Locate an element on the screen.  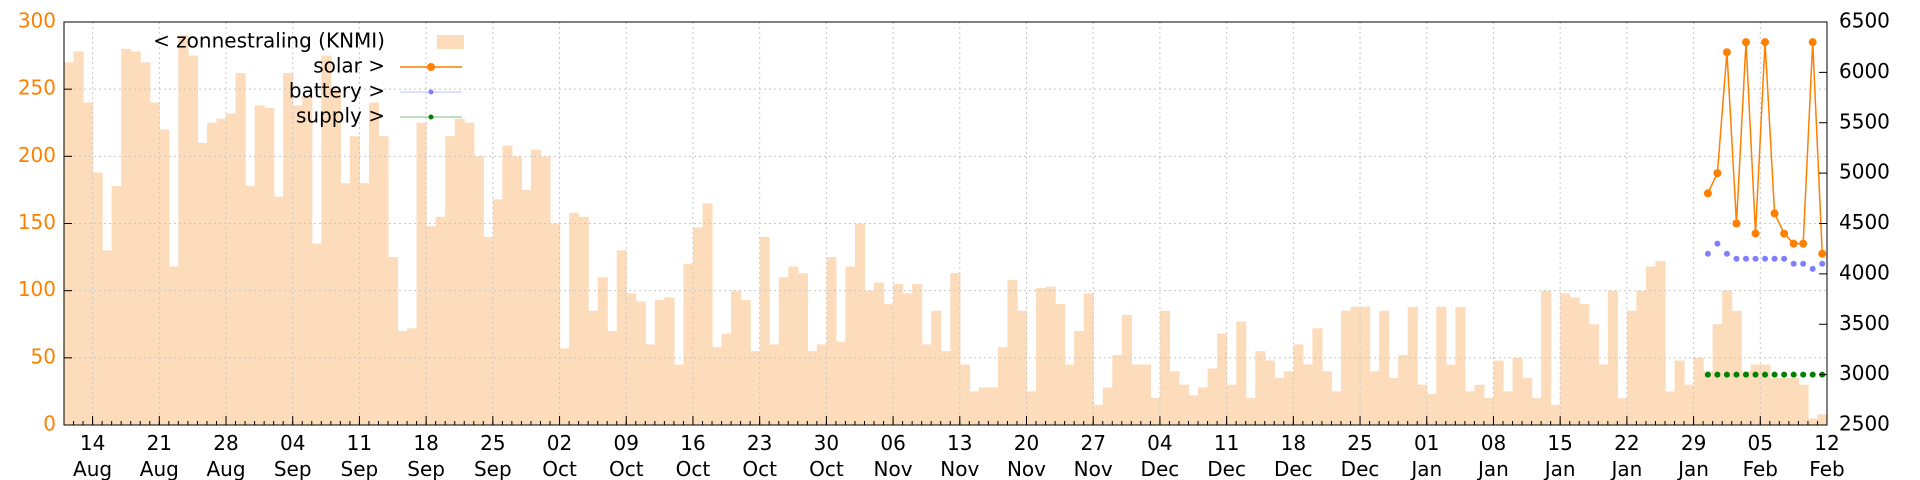
legend-label: supply > is located at coordinates (340, 116).